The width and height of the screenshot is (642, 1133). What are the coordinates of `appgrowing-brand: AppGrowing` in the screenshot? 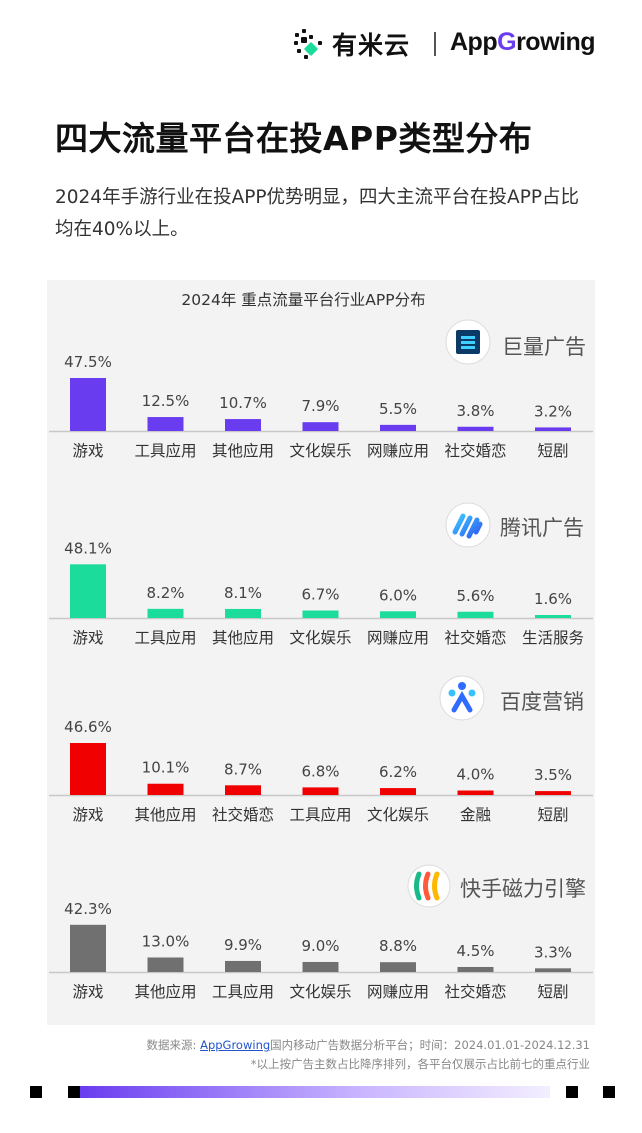 It's located at (522, 42).